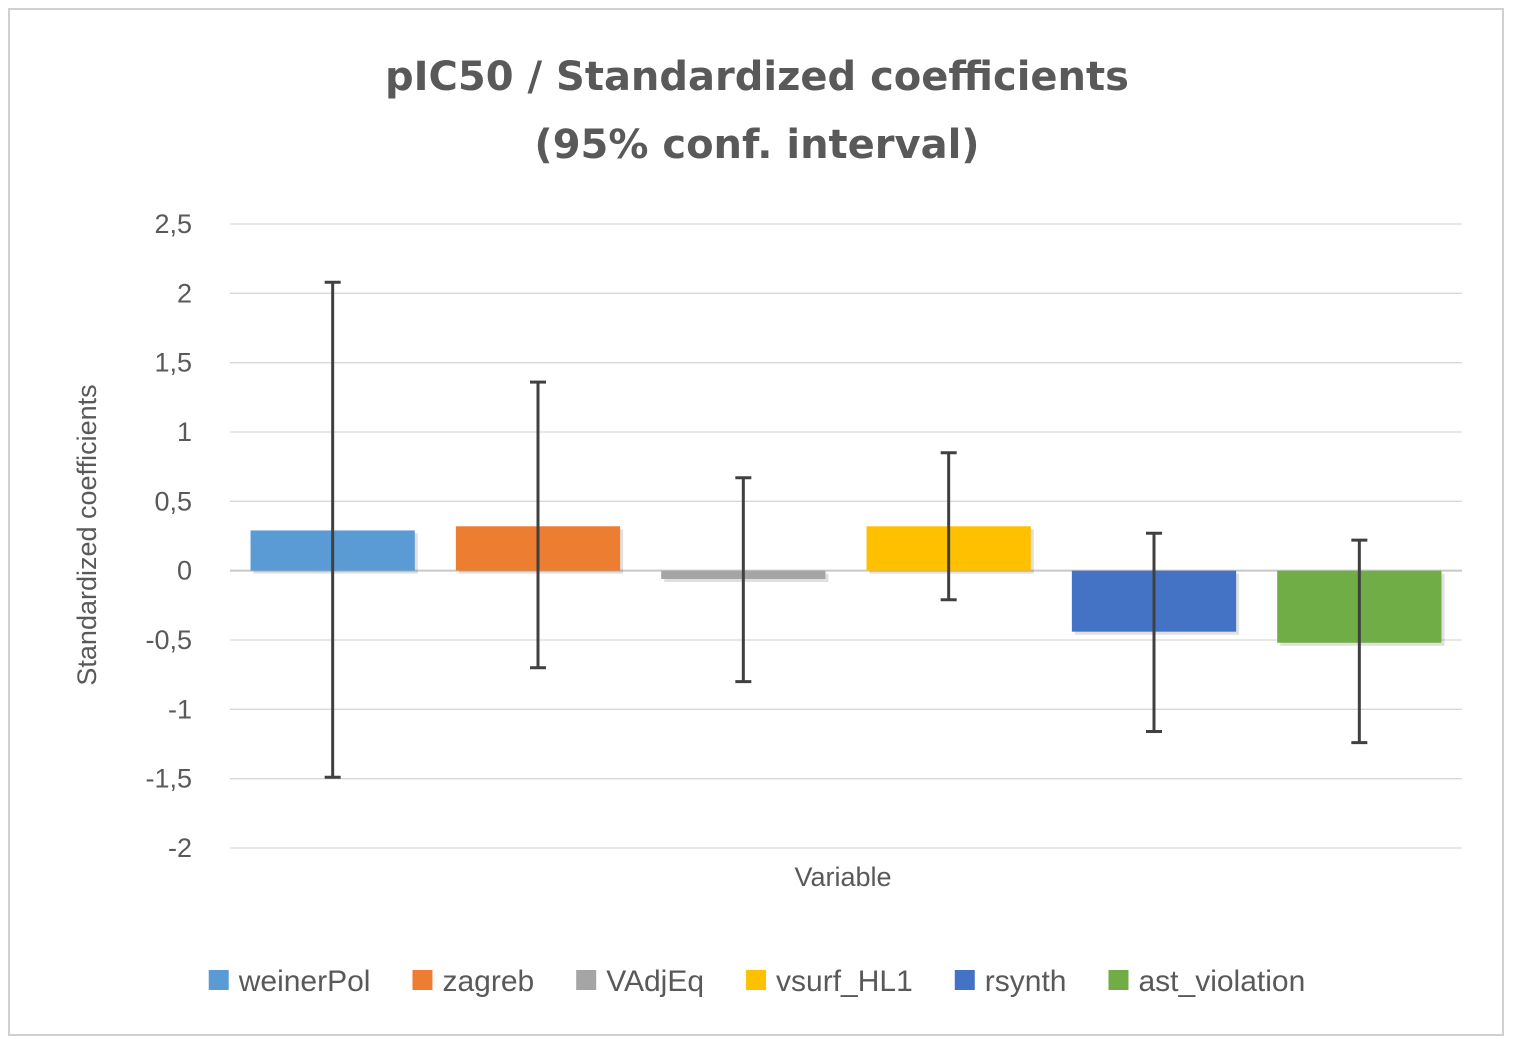  Describe the element at coordinates (173, 224) in the screenshot. I see `y-tick-label: 2,5` at that location.